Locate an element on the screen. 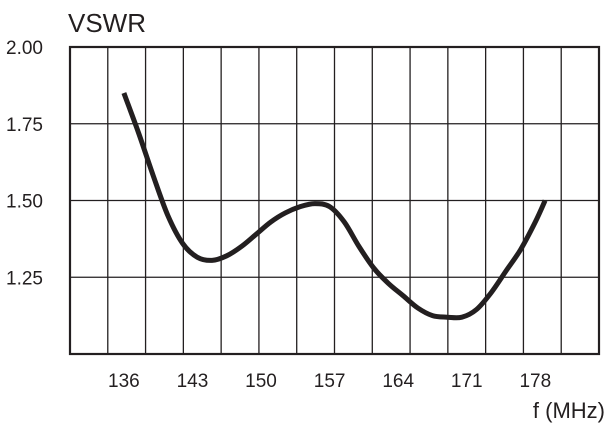  x-tick-labels: 136 143 150 157 164 171 178 is located at coordinates (329, 381).